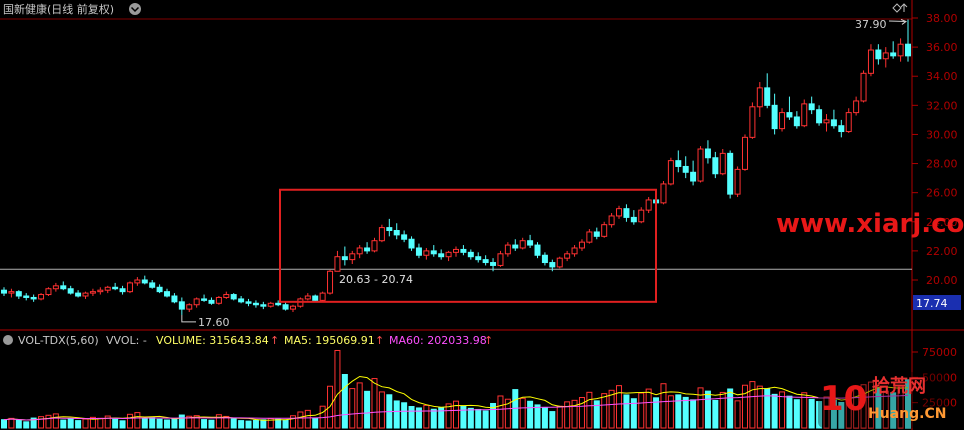  Describe the element at coordinates (8, 340) in the screenshot. I see `volume-menu-icon` at that location.